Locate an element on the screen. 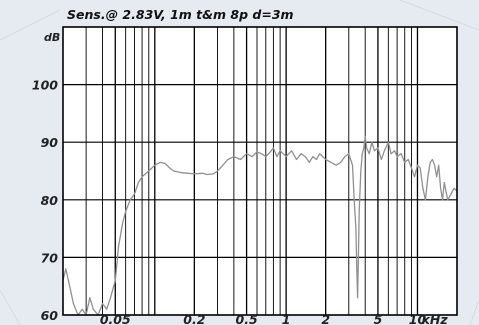 The height and width of the screenshot is (325, 479). y-tick-label: 60 is located at coordinates (50, 315).